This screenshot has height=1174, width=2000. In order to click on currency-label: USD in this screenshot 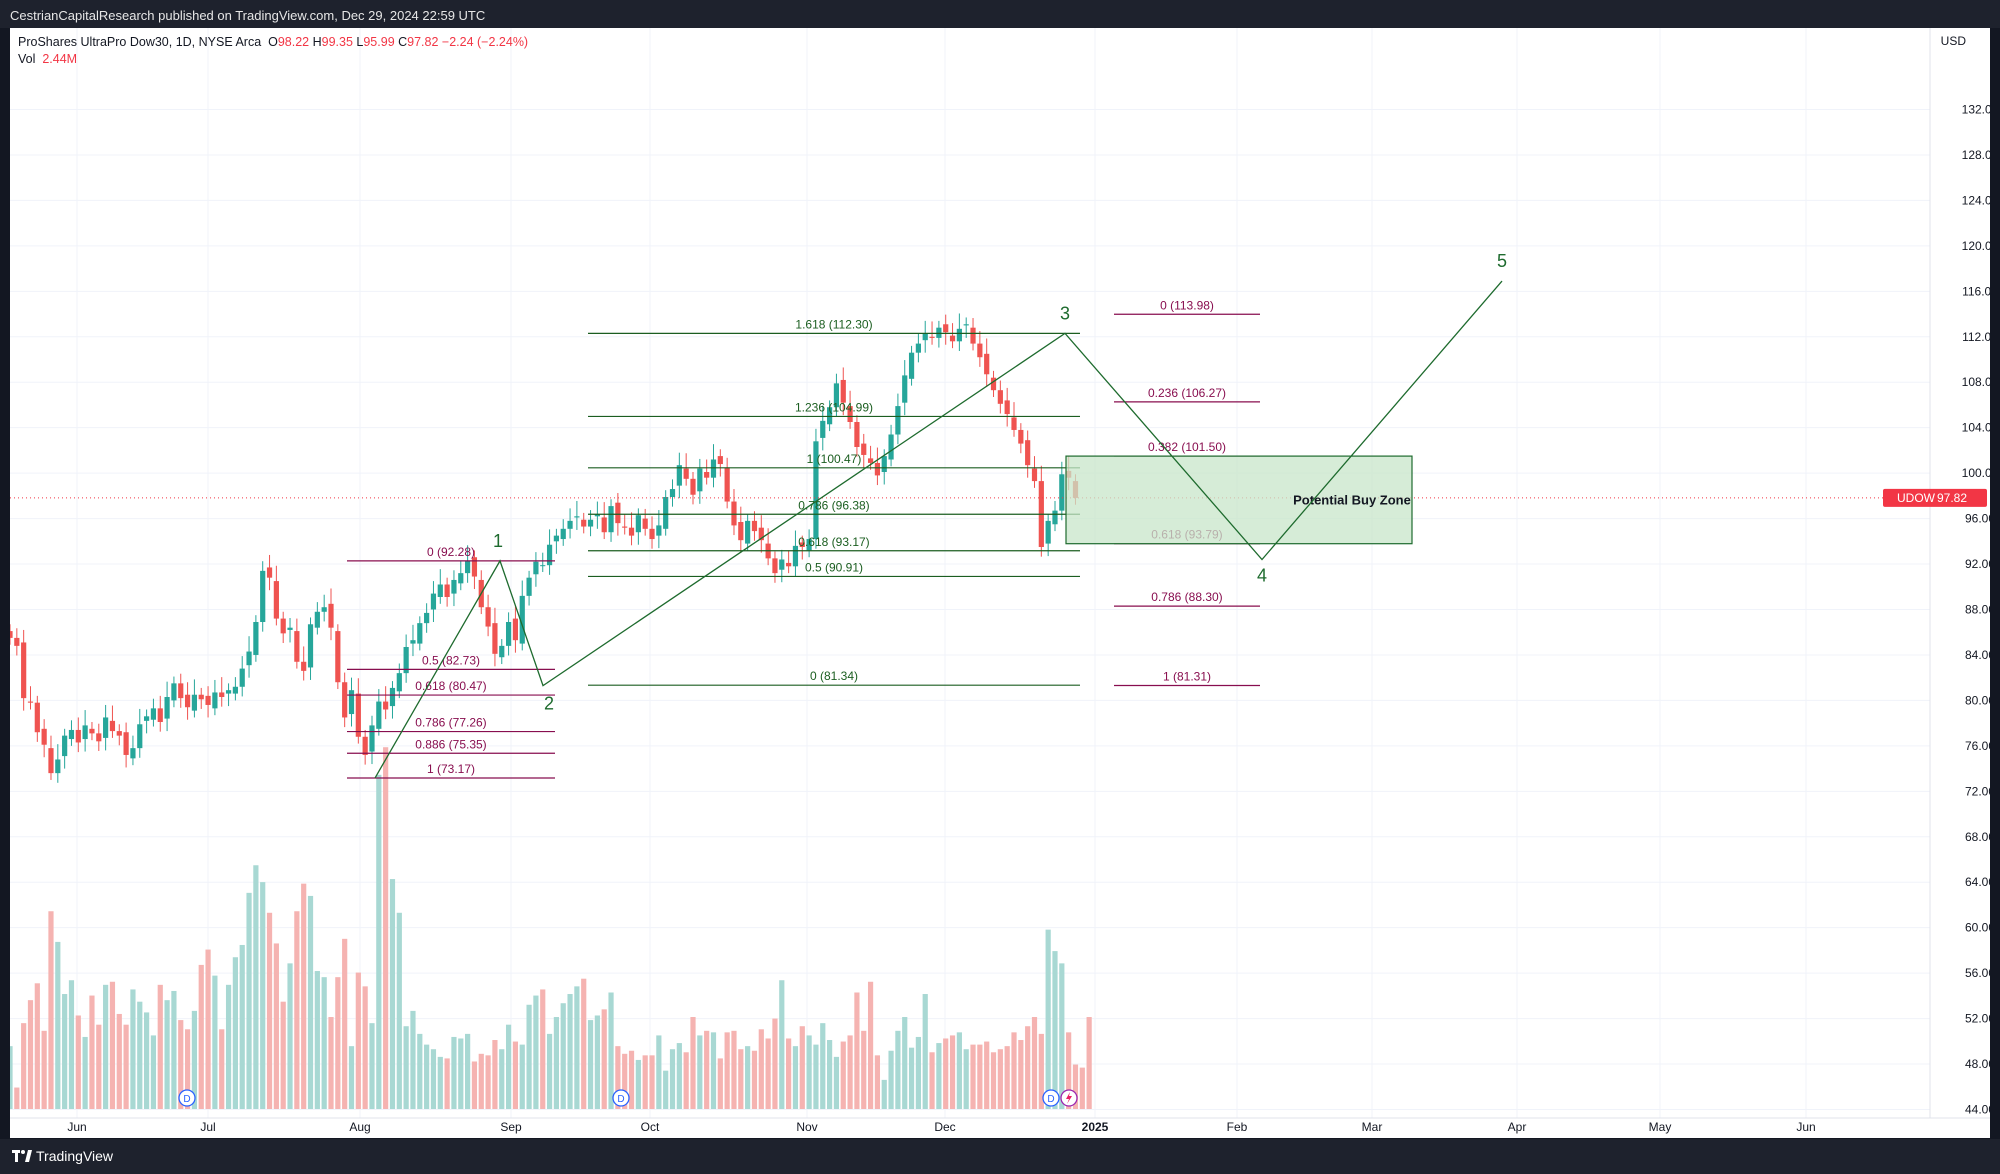, I will do `click(1953, 41)`.